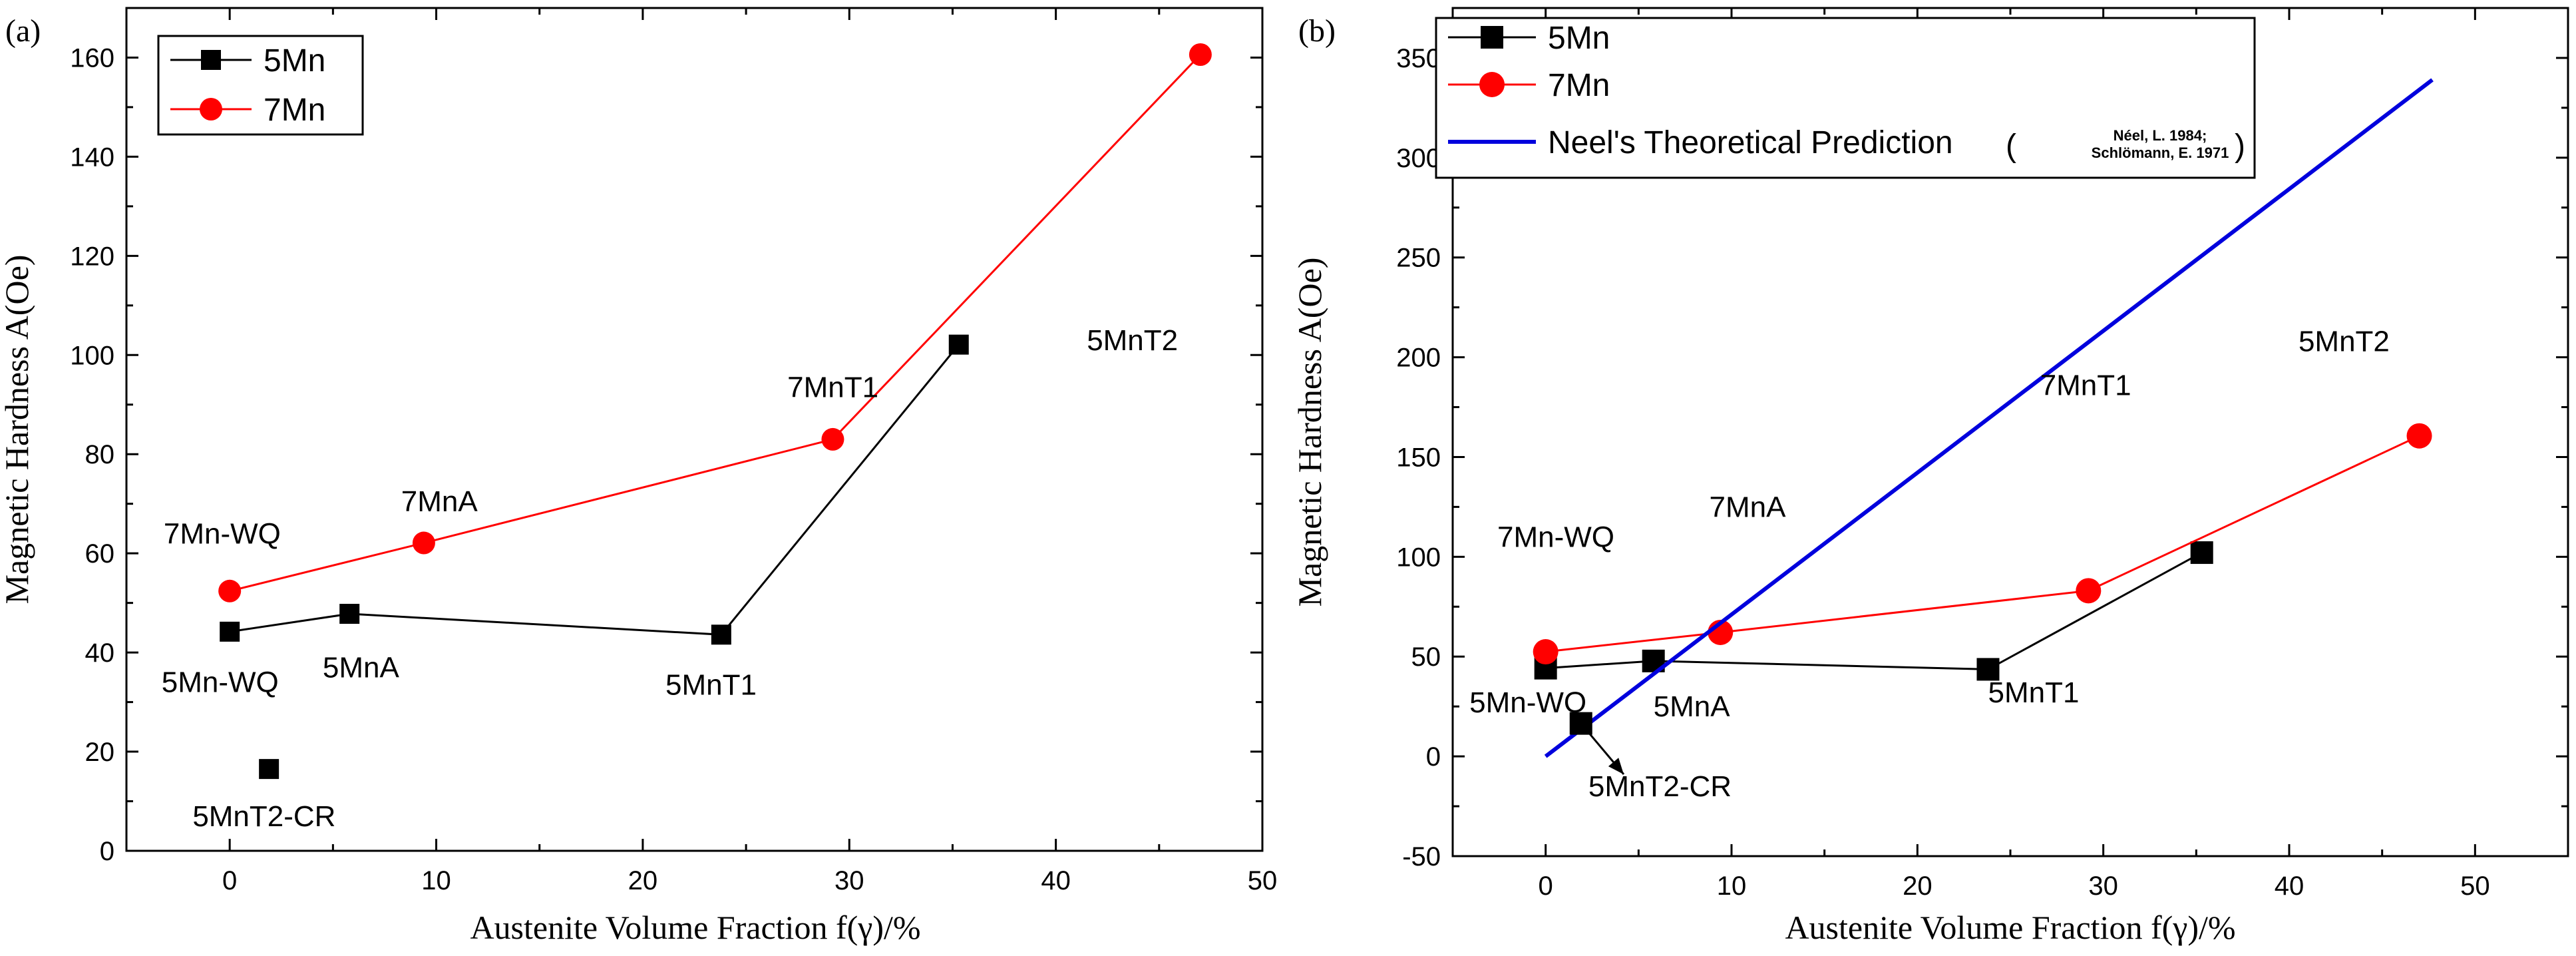 Image resolution: width=2576 pixels, height=956 pixels. Describe the element at coordinates (1418, 358) in the screenshot. I see `y-tick-label: 200` at that location.